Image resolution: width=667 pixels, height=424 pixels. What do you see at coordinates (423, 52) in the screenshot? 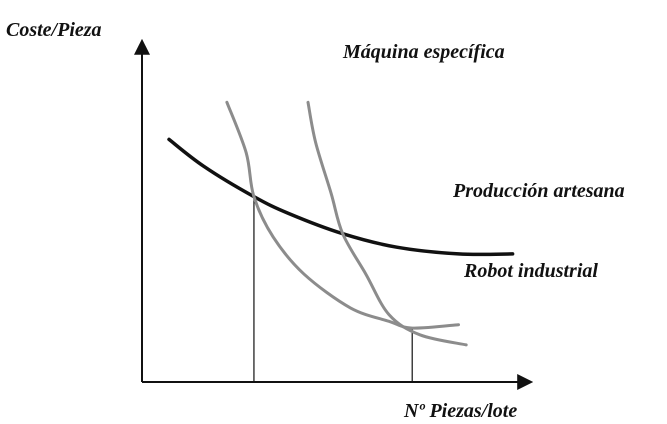
I see `series-label-maquina-especifica: Máquina específica` at bounding box center [423, 52].